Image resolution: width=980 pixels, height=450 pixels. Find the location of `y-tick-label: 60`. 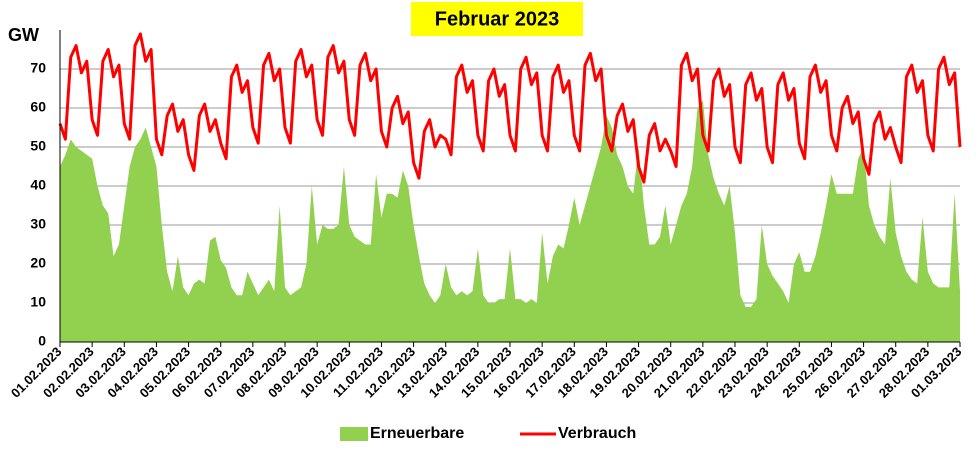

y-tick-label: 60 is located at coordinates (38, 107).